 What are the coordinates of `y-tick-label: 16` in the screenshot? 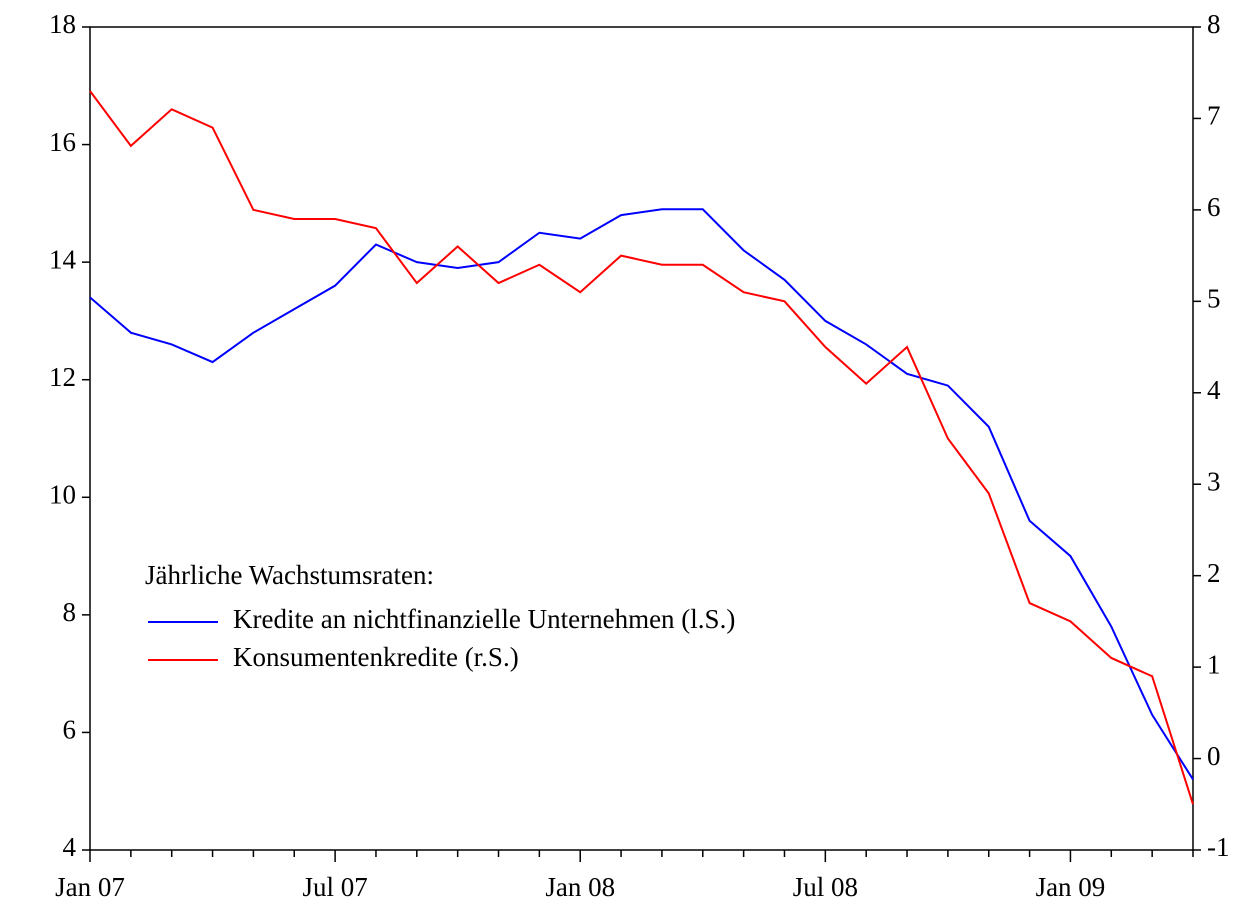 It's located at (62, 142).